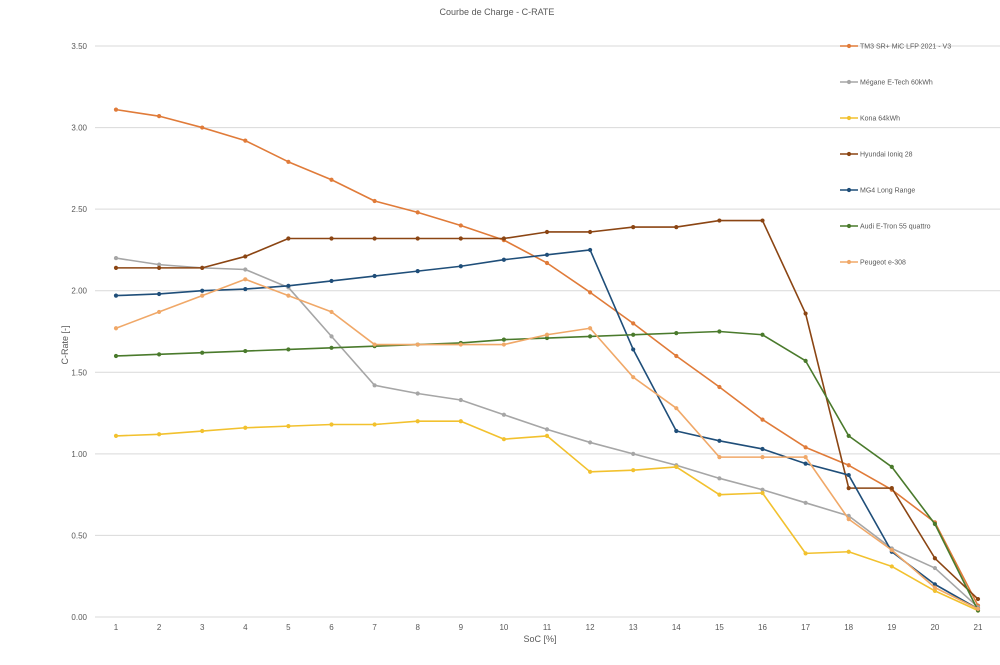 The width and height of the screenshot is (1000, 665). Describe the element at coordinates (65, 344) in the screenshot. I see `y-axis-title: C-Rate [-]` at that location.